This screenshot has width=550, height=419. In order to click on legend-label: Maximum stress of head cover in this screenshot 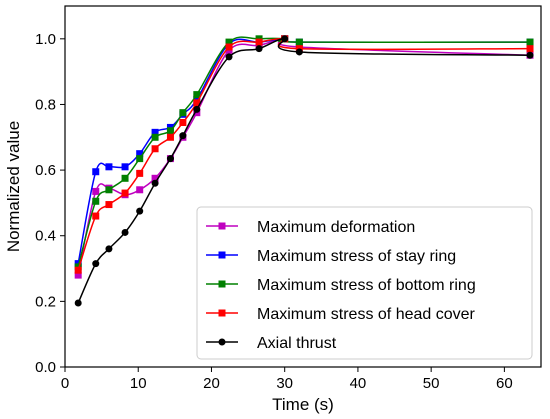, I will do `click(366, 314)`.